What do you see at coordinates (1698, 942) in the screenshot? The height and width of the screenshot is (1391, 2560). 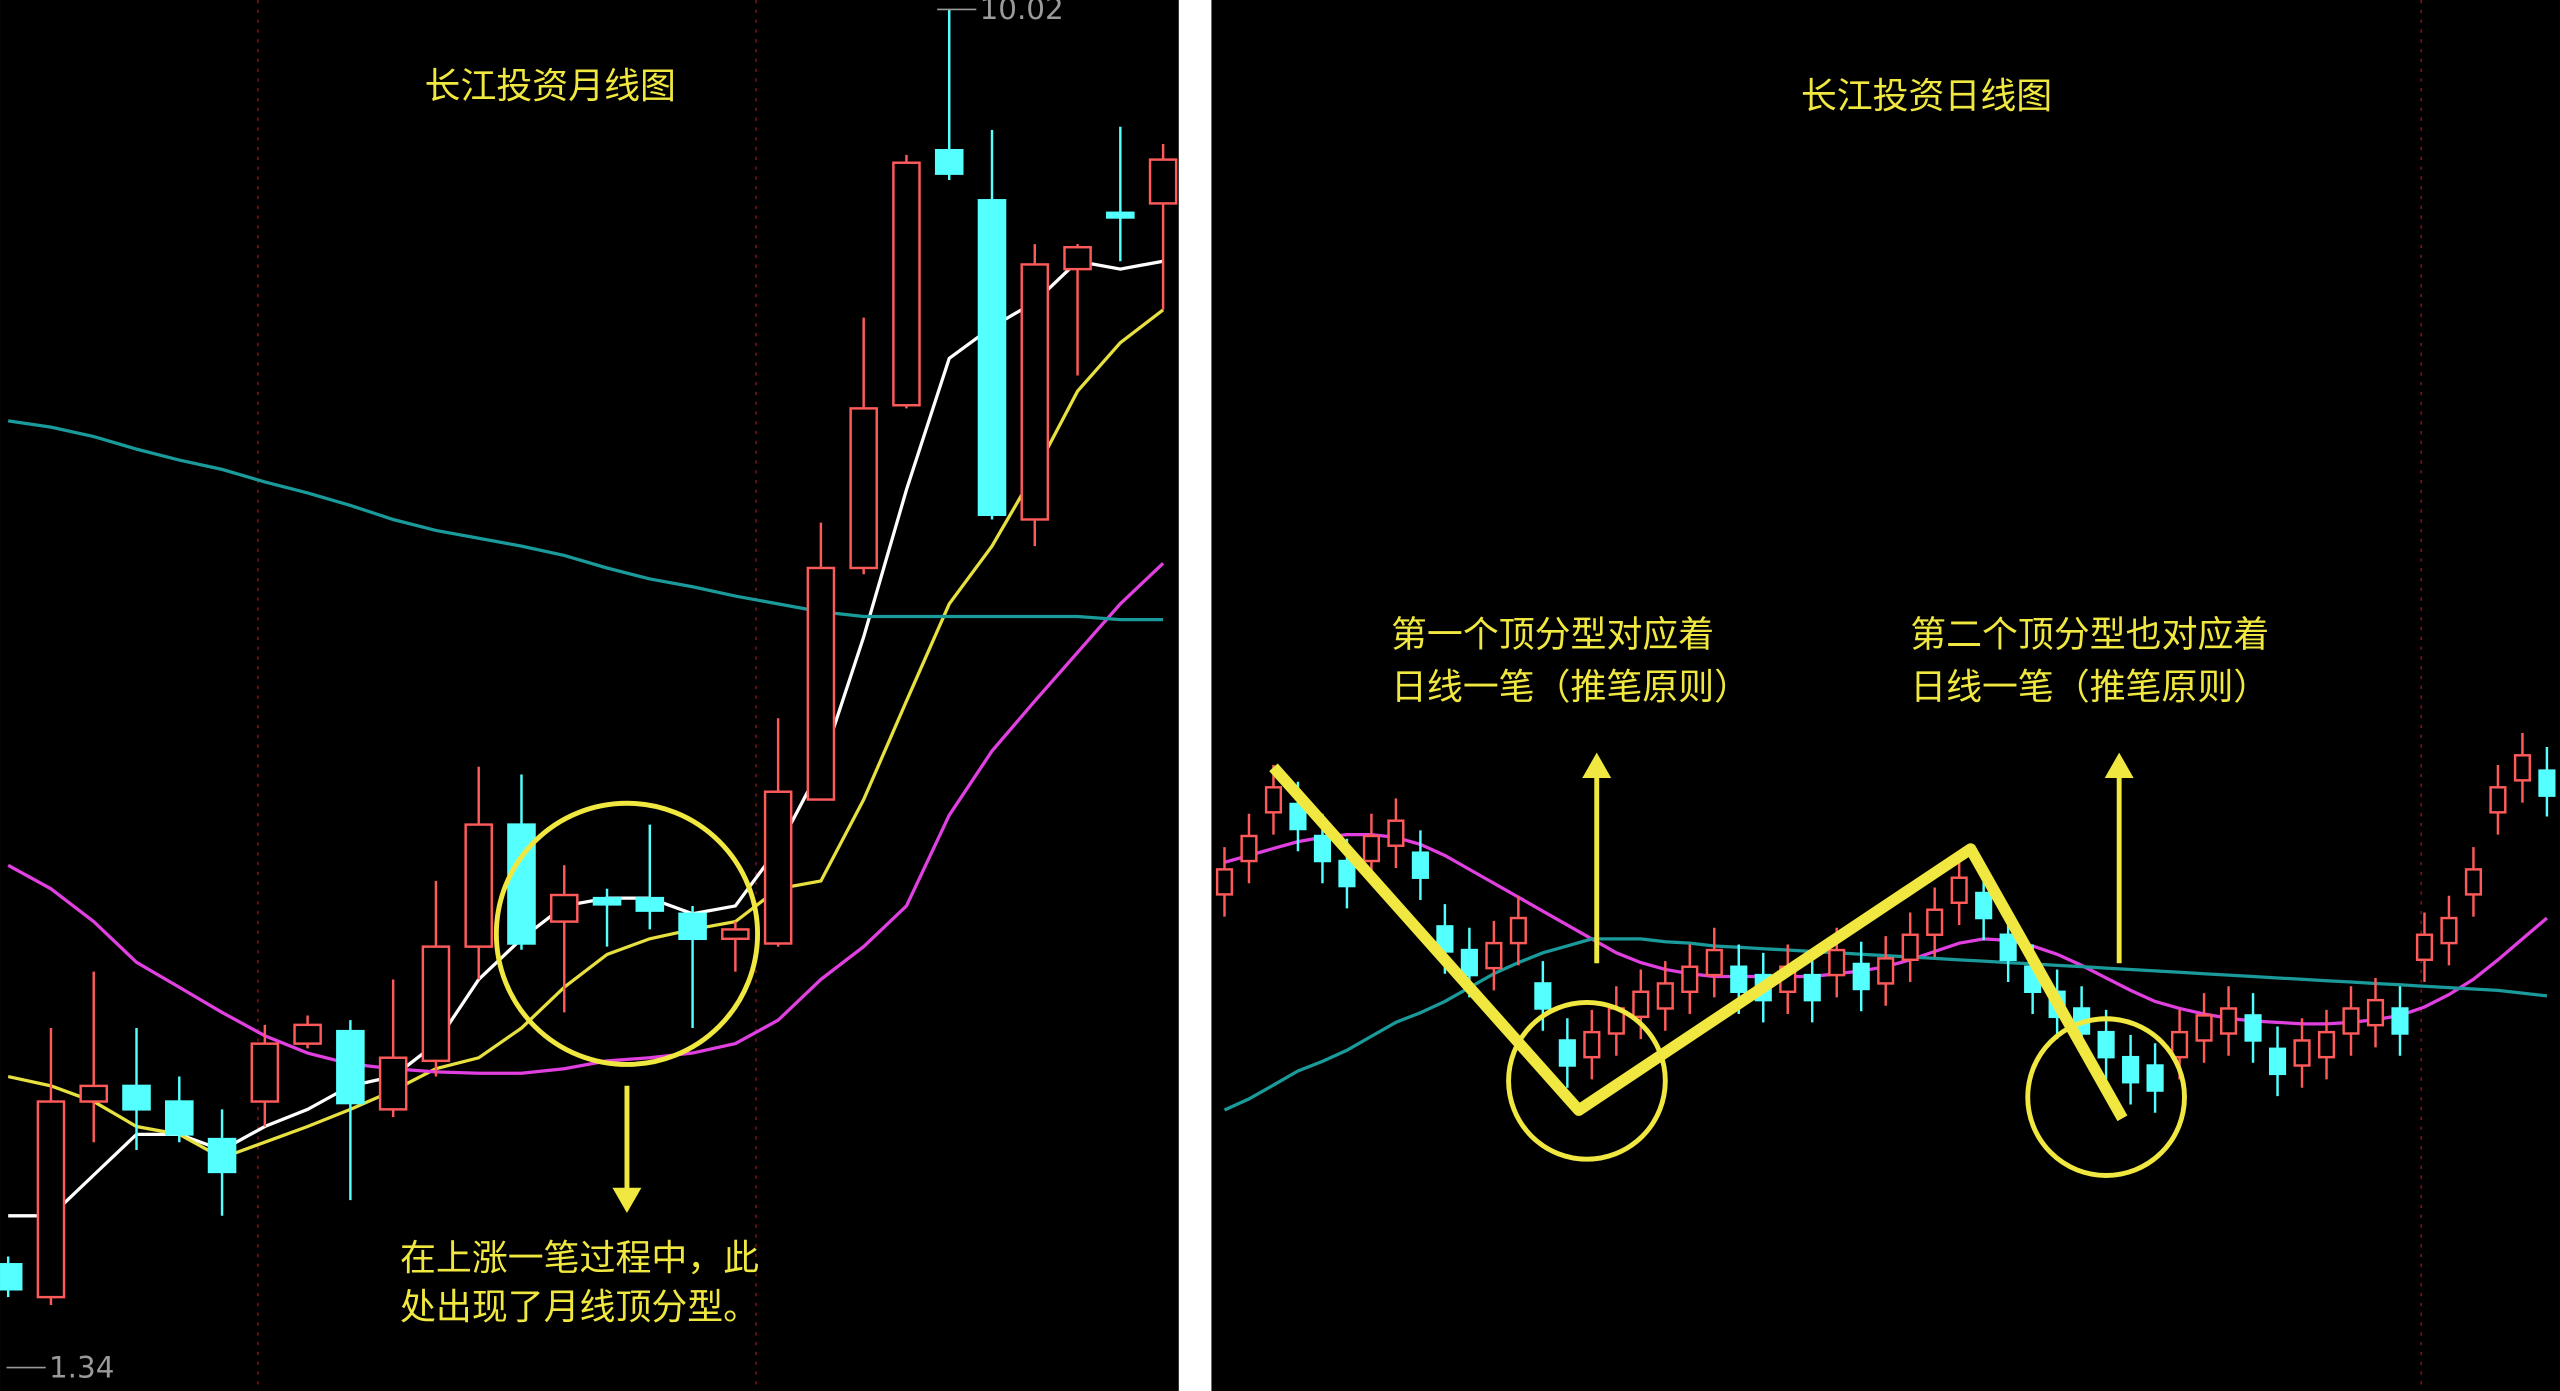 I see `stroke-line` at bounding box center [1698, 942].